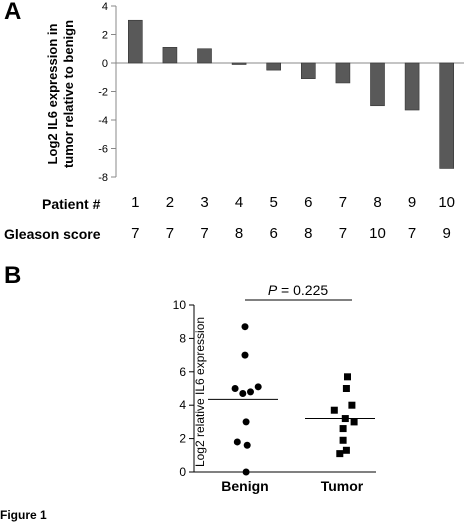  Describe the element at coordinates (103, 121) in the screenshot. I see `panel-a-y-tick-label: -4` at that location.